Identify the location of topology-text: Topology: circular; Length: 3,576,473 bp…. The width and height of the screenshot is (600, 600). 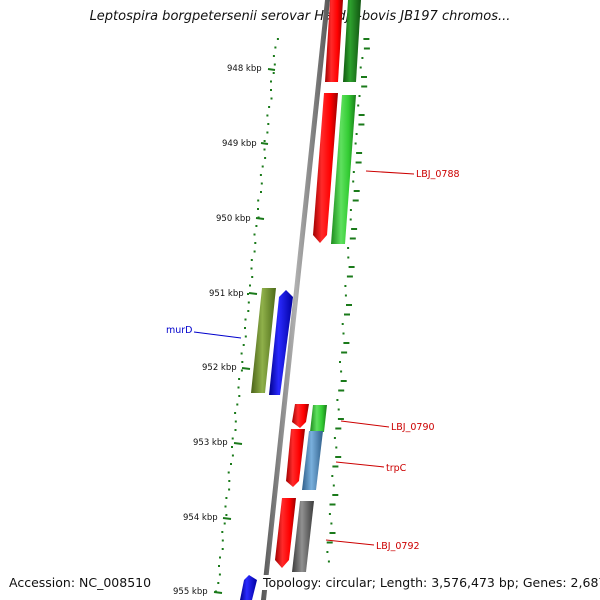
(431, 582).